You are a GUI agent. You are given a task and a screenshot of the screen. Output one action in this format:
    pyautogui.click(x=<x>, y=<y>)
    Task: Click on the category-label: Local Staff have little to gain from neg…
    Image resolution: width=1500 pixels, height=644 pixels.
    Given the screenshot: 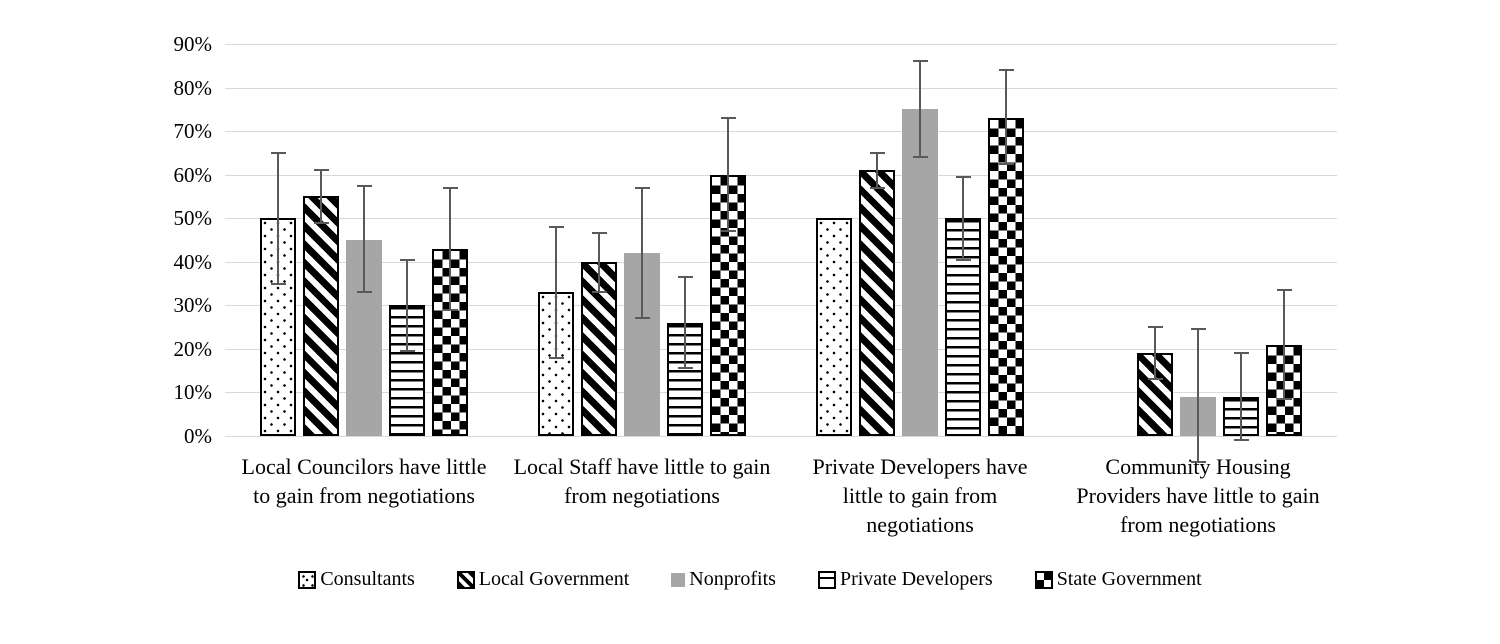 What is the action you would take?
    pyautogui.click(x=642, y=481)
    